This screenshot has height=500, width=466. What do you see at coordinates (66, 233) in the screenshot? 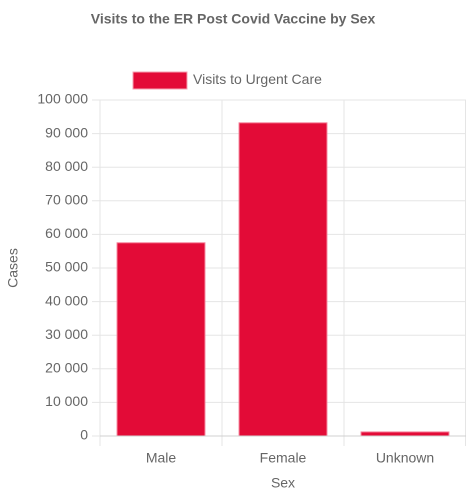
I see `y-tick-label: 60 000` at bounding box center [66, 233].